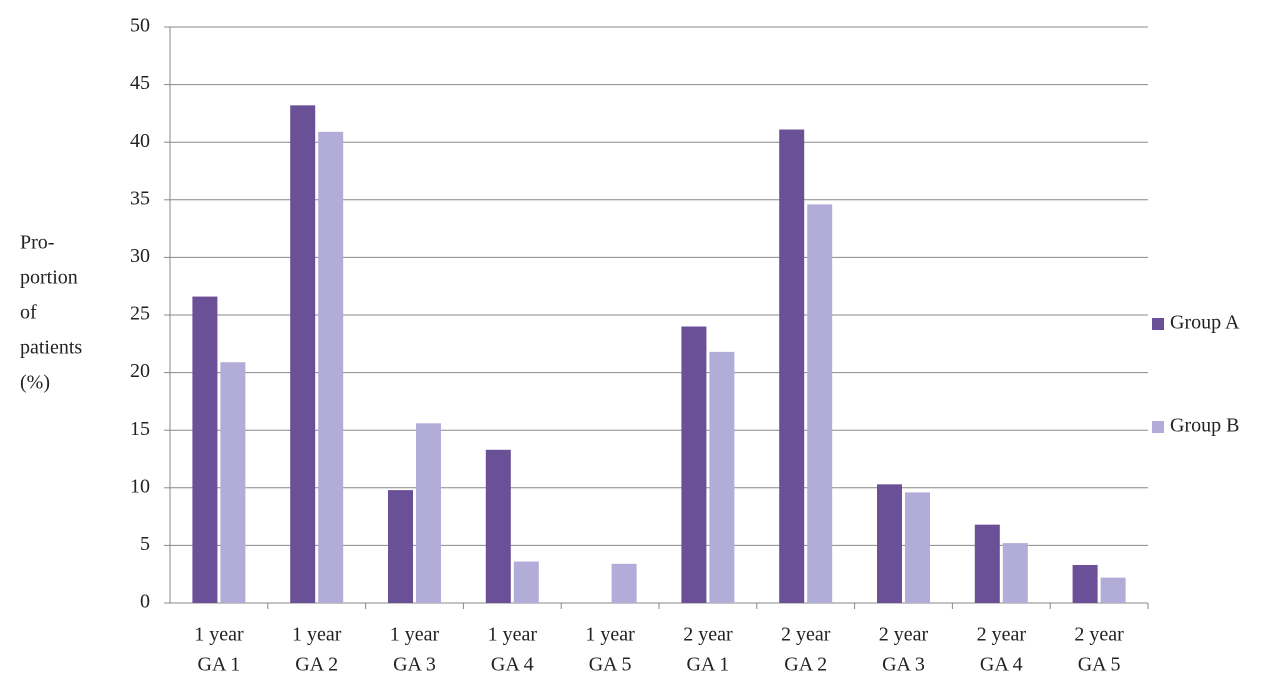  What do you see at coordinates (140, 486) in the screenshot?
I see `y-tick-label: 10` at bounding box center [140, 486].